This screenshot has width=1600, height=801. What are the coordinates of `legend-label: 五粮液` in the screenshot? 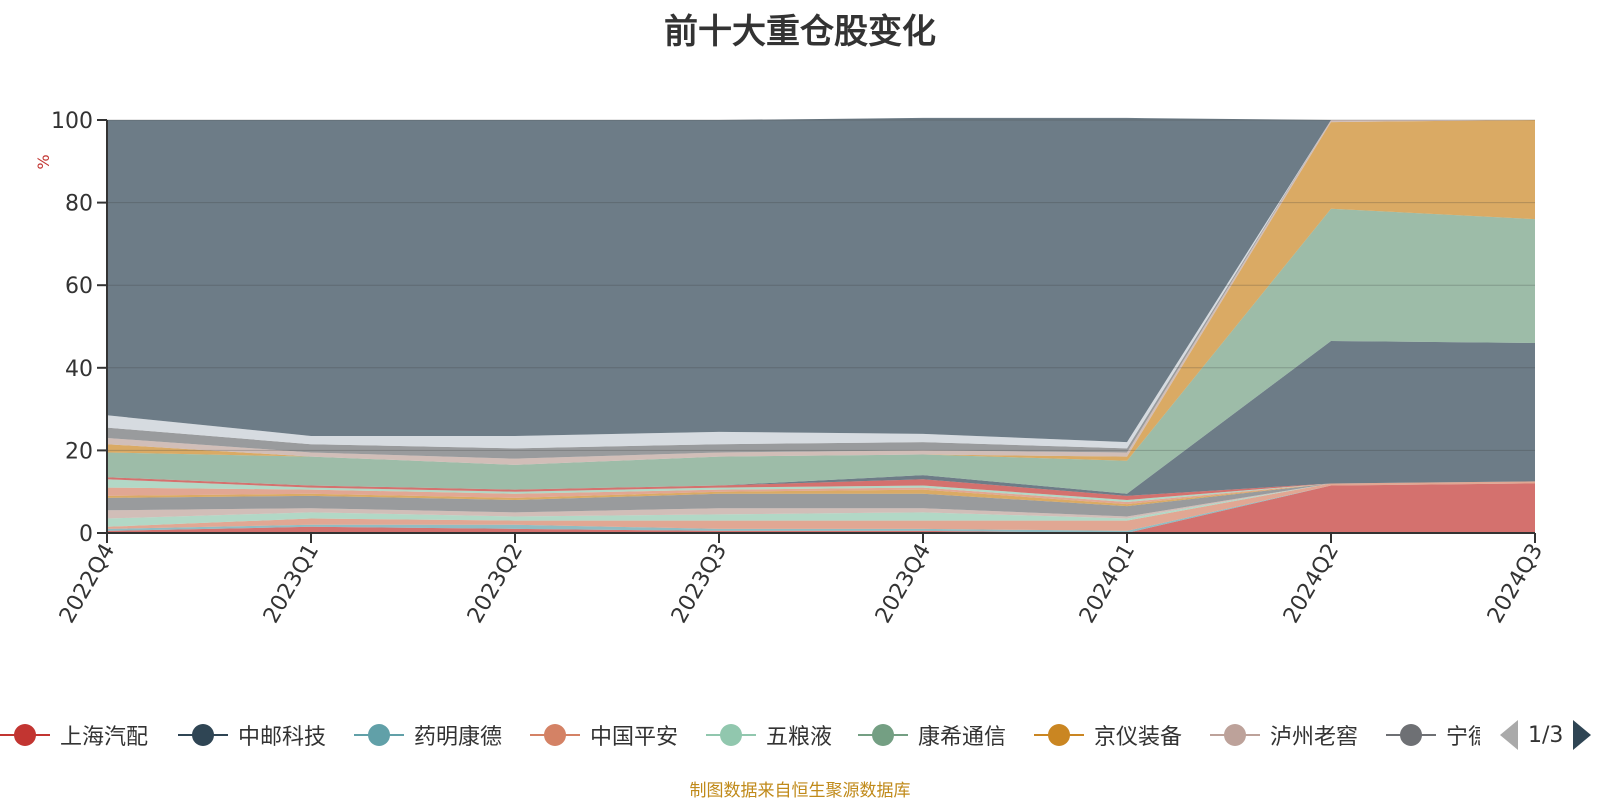 It's located at (799, 737).